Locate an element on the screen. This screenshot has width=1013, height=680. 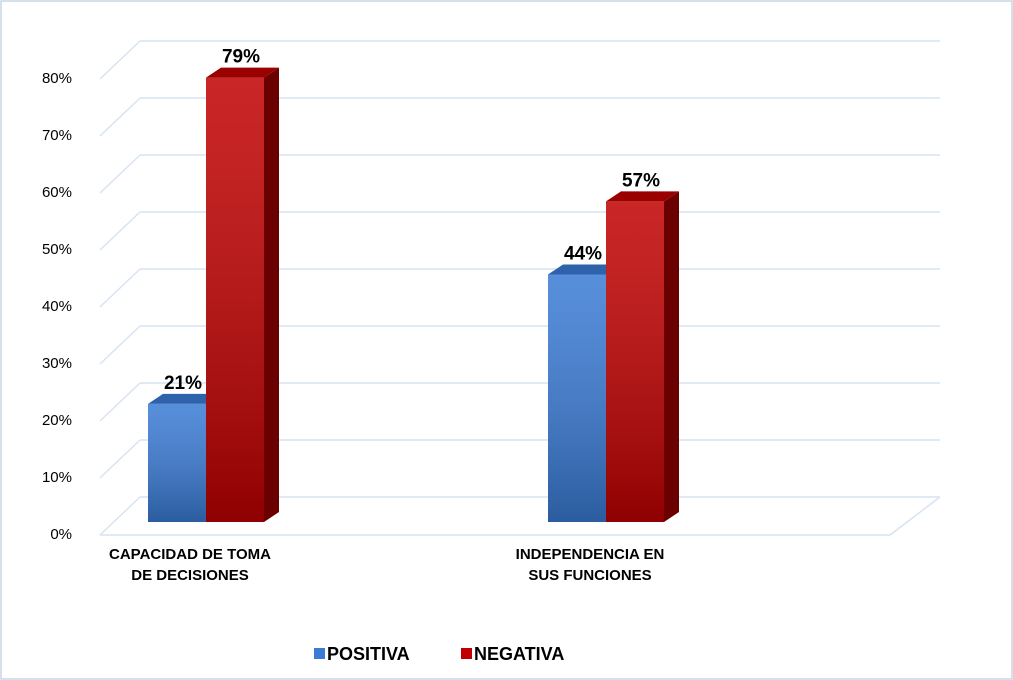
x-tick-label: CAPACIDAD DE TOMA DE DECISIONES is located at coordinates (190, 565).